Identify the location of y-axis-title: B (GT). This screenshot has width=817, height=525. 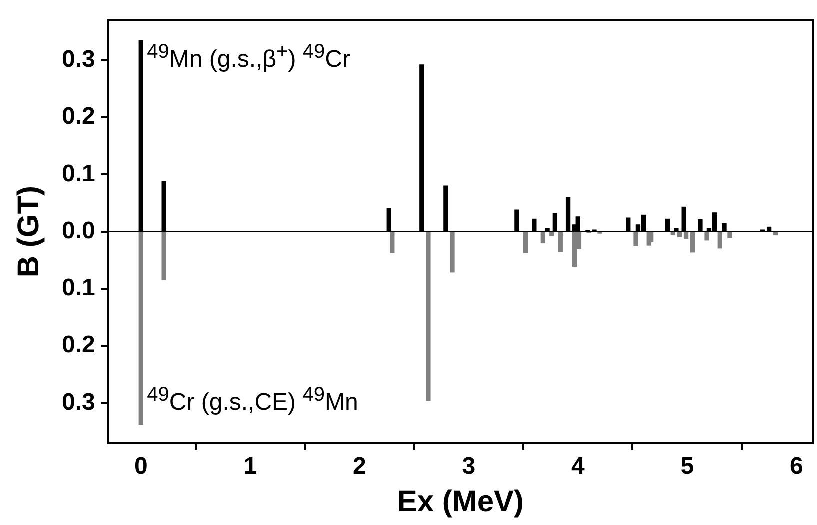
(29, 232).